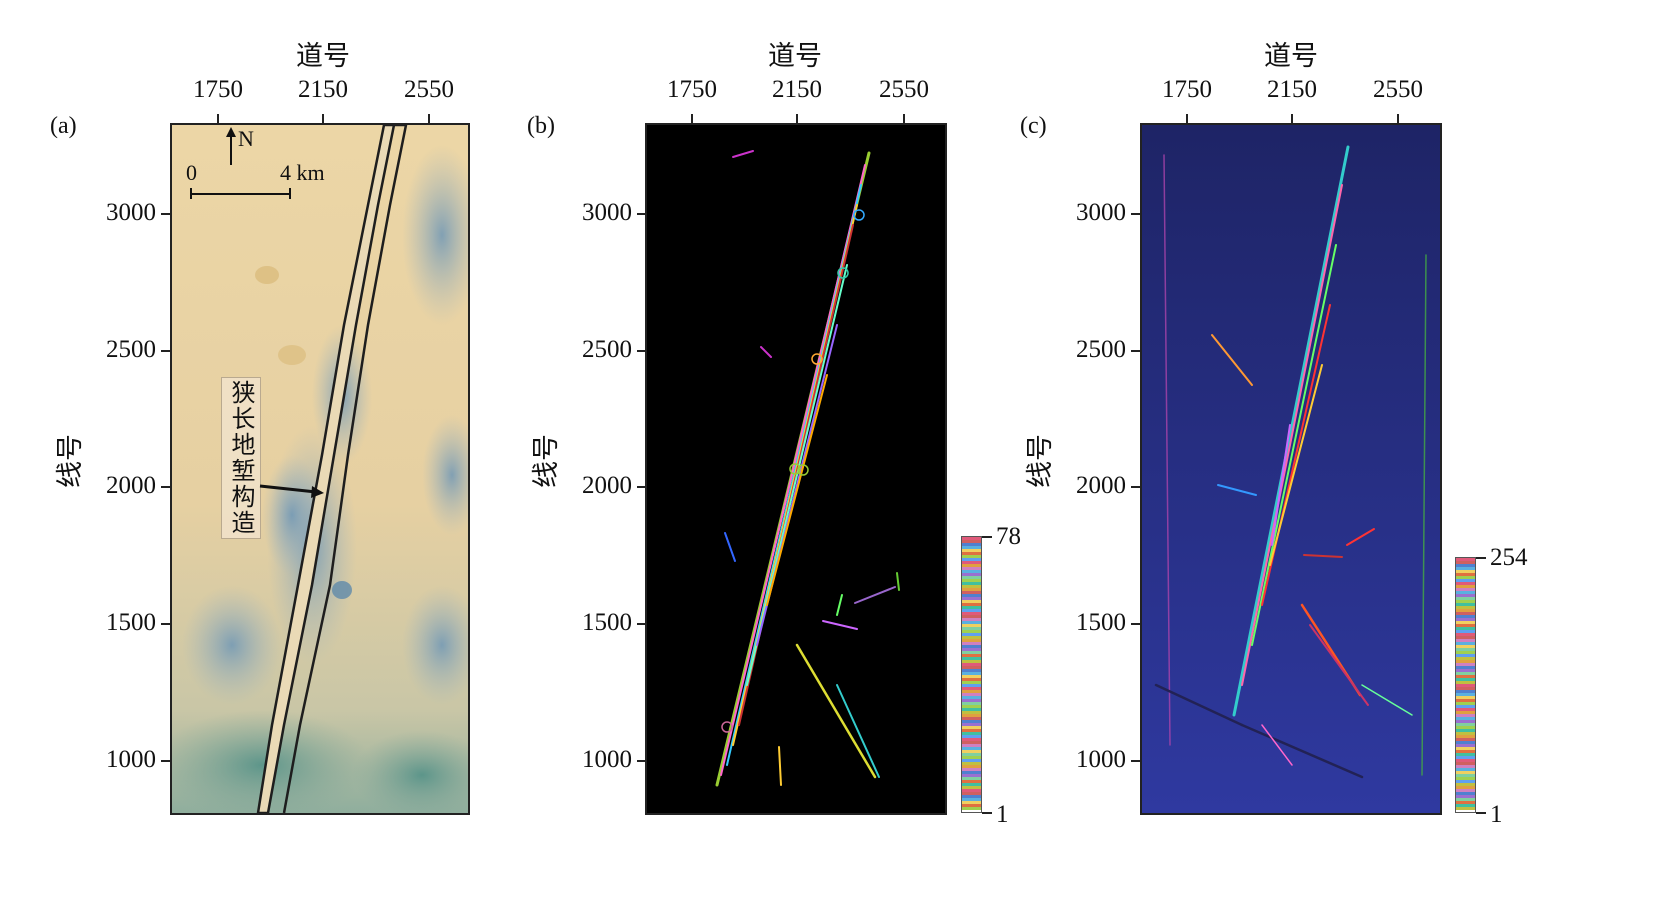 The image size is (1654, 898). Describe the element at coordinates (1290, 462) in the screenshot. I see `fault-lines-c` at that location.